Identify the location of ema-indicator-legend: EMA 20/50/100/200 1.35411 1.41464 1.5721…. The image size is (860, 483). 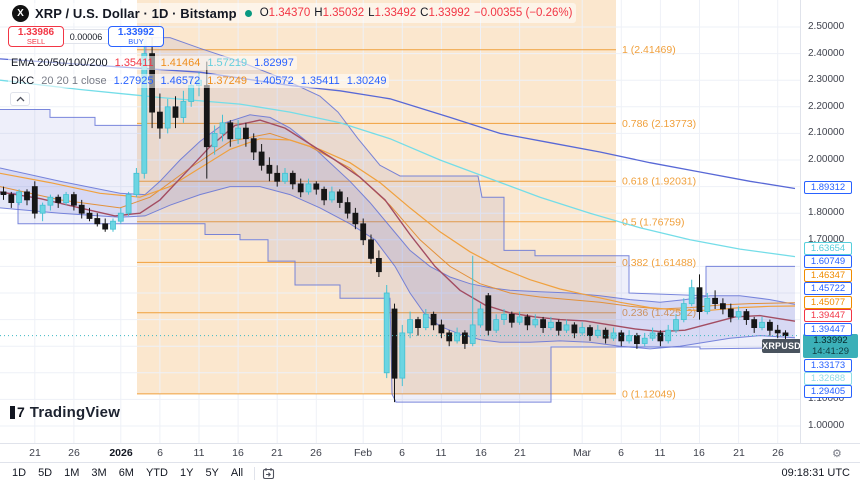
(152, 63).